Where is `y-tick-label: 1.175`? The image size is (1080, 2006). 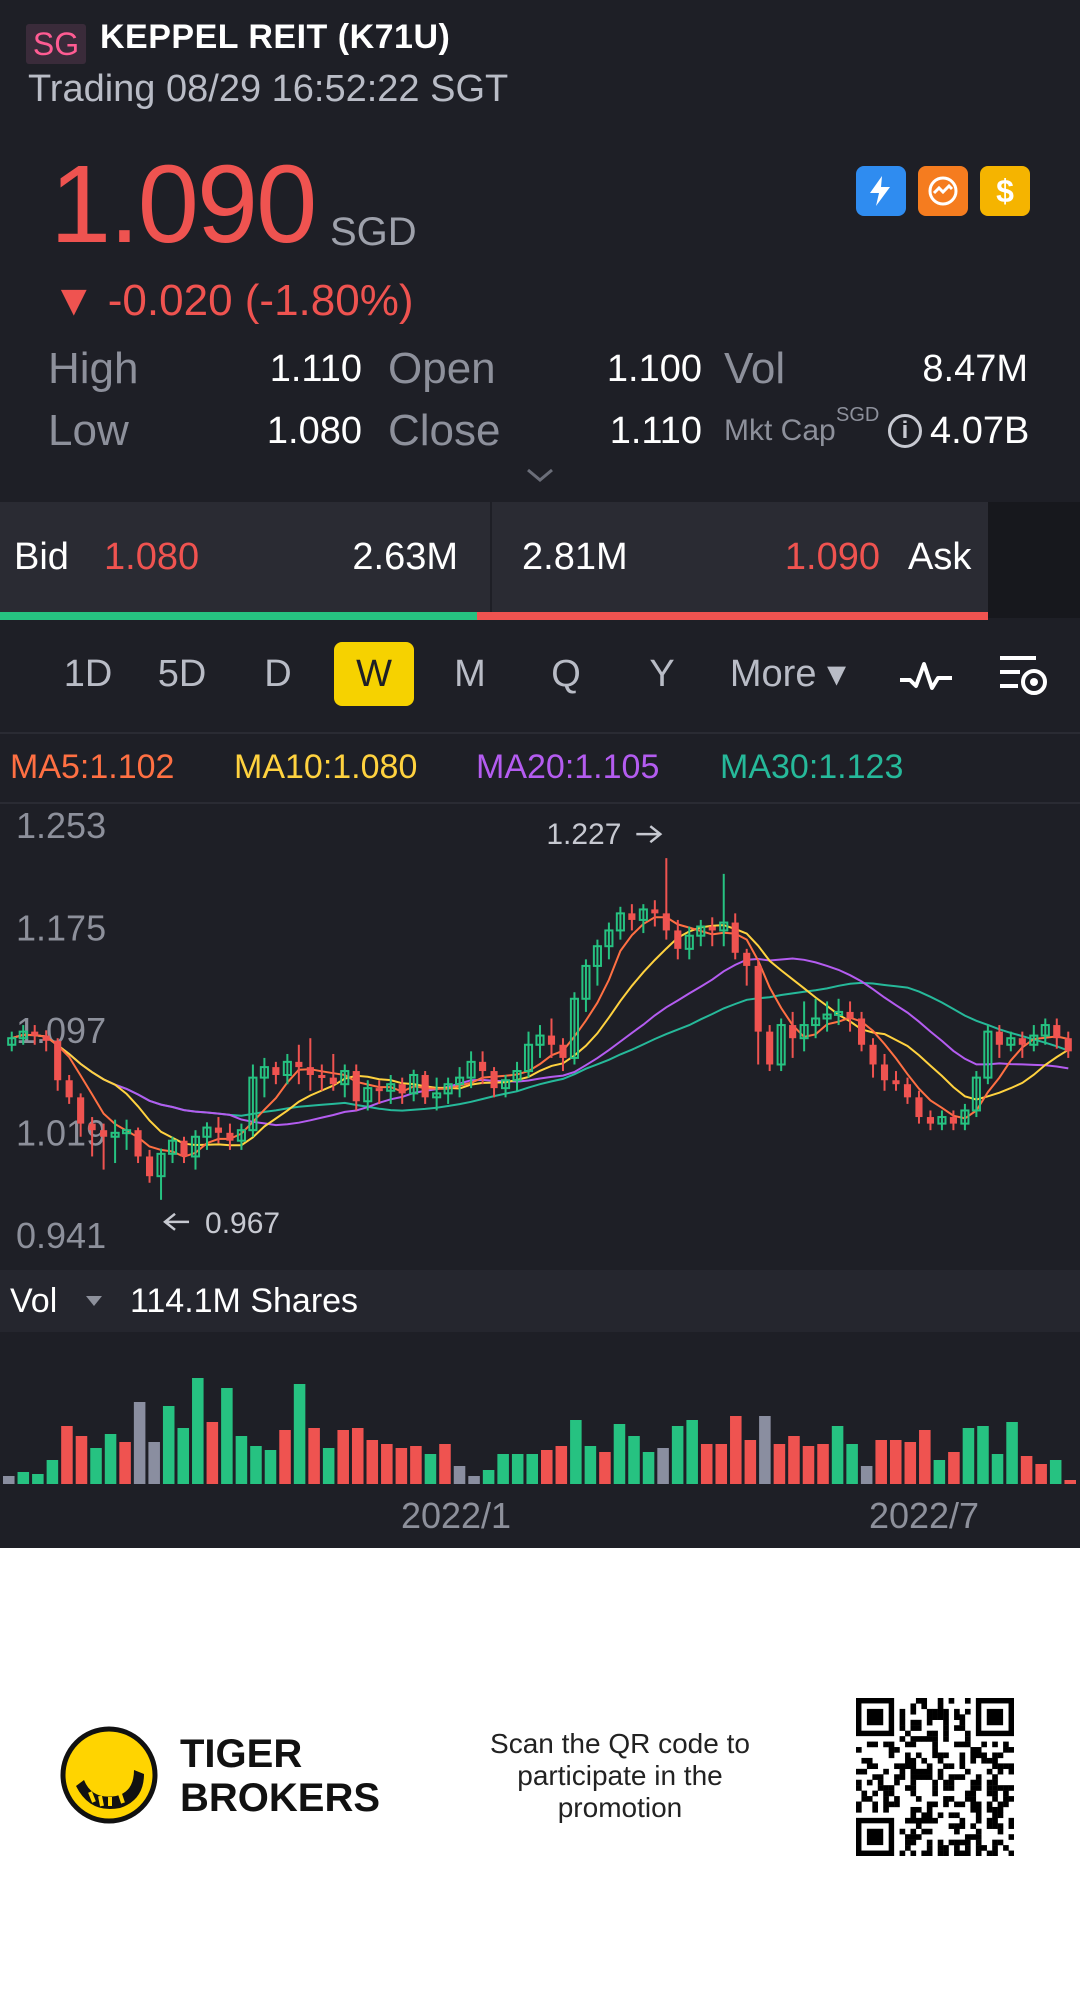
y-tick-label: 1.175 is located at coordinates (61, 928).